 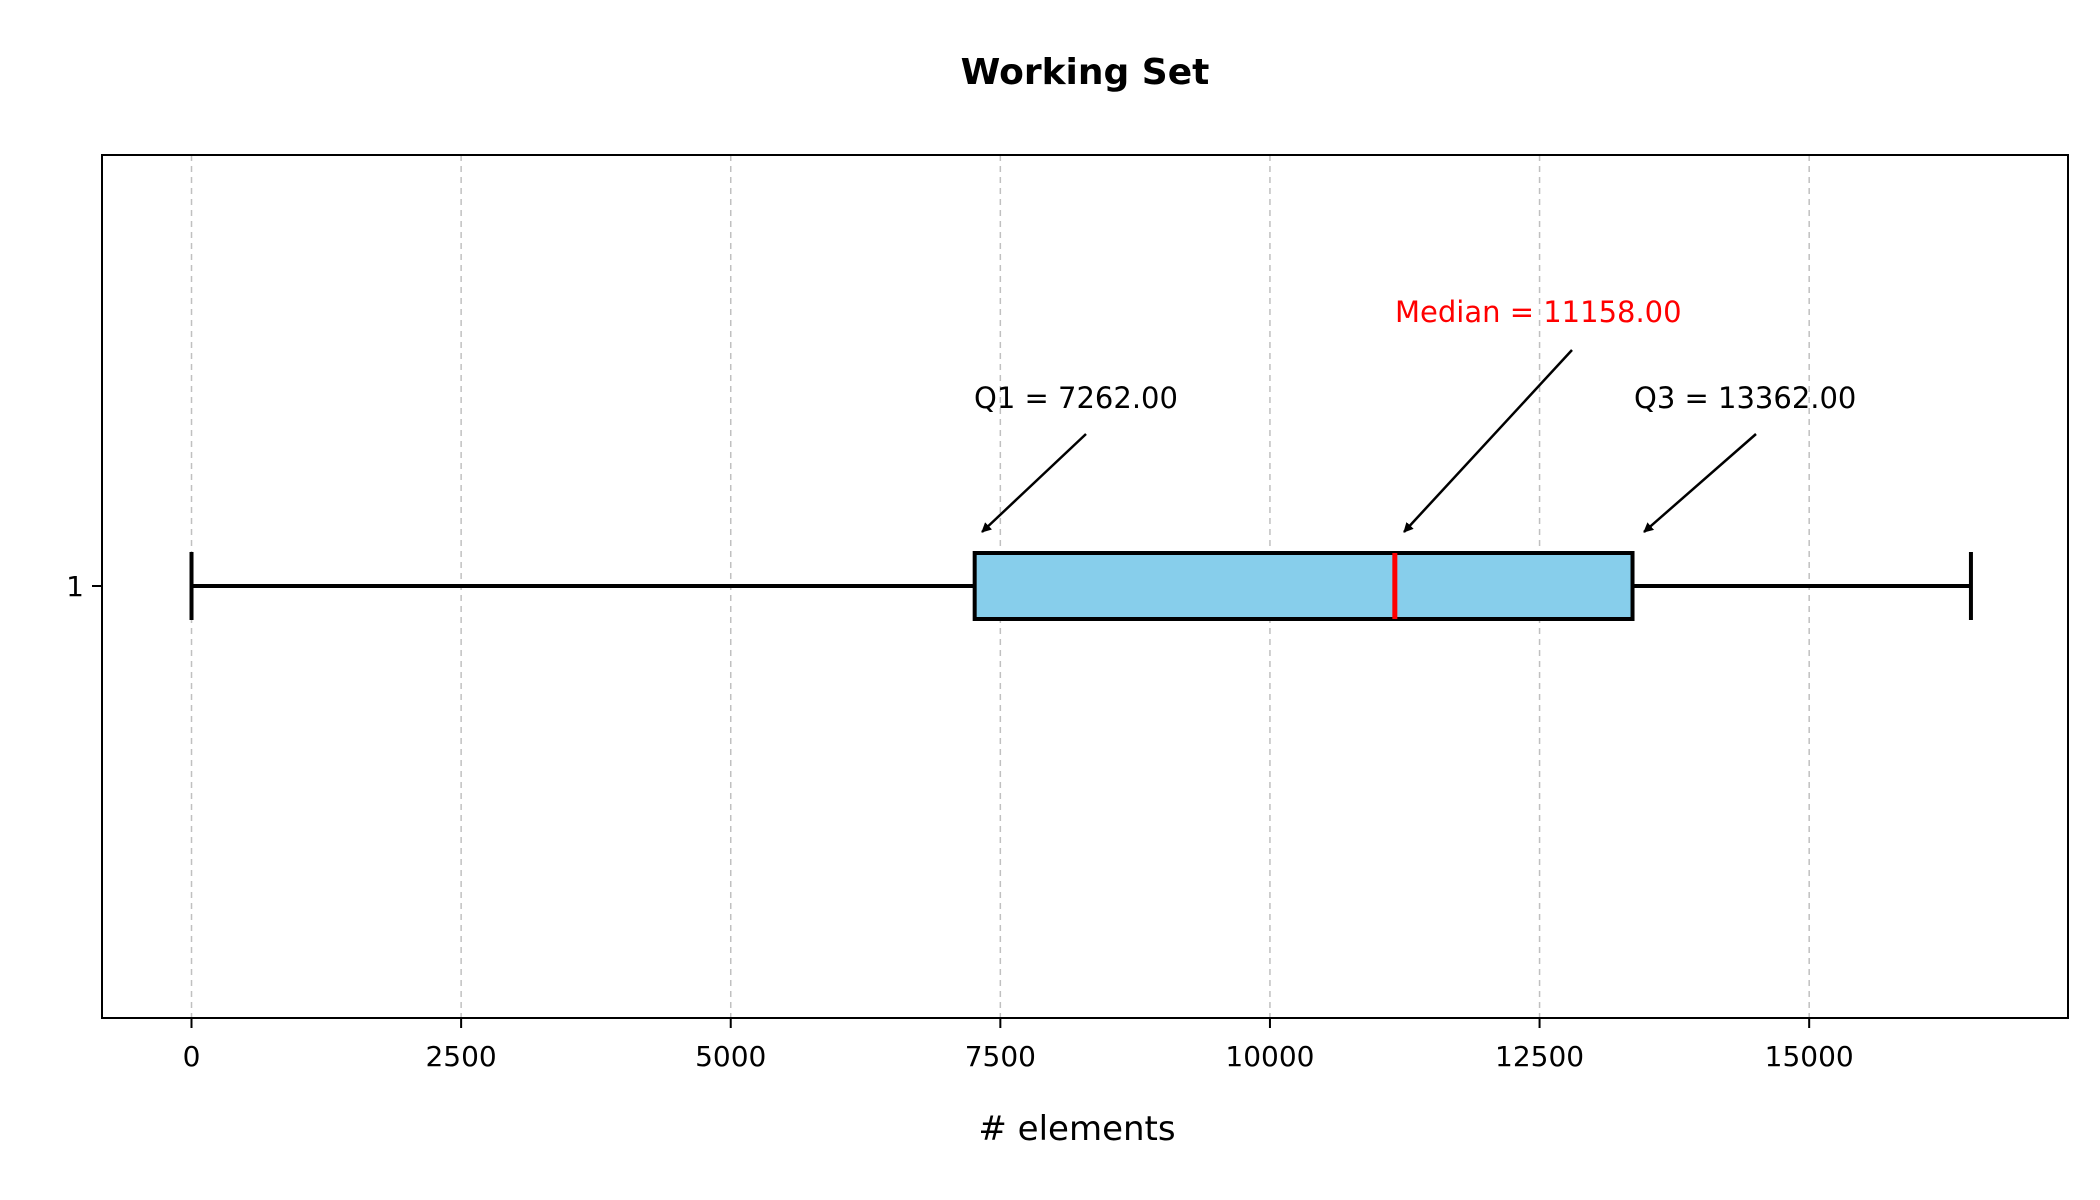 What do you see at coordinates (730, 1056) in the screenshot?
I see `x-tick-label: 5000` at bounding box center [730, 1056].